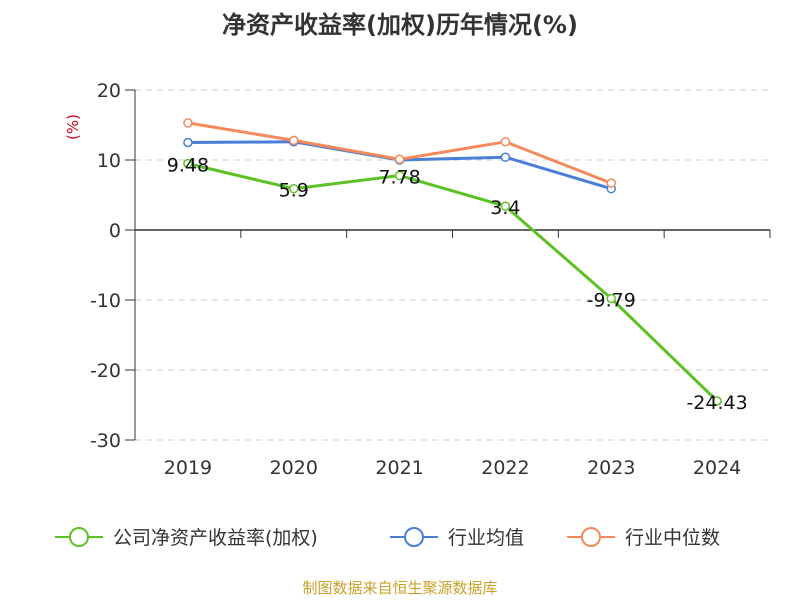 This screenshot has width=800, height=600. What do you see at coordinates (672, 538) in the screenshot?
I see `legend-label-industry-median: 行业中位数` at bounding box center [672, 538].